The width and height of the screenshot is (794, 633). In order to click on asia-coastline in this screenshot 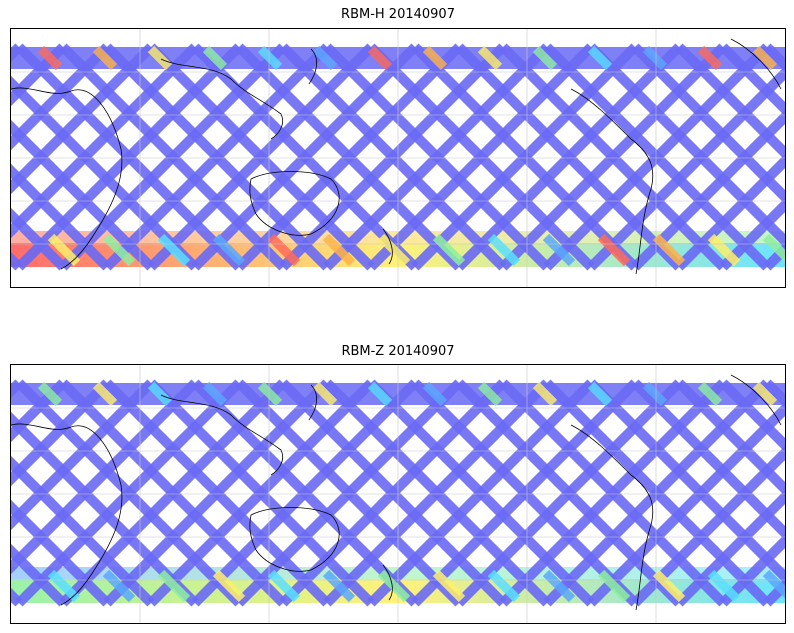, I will do `click(222, 435)`.